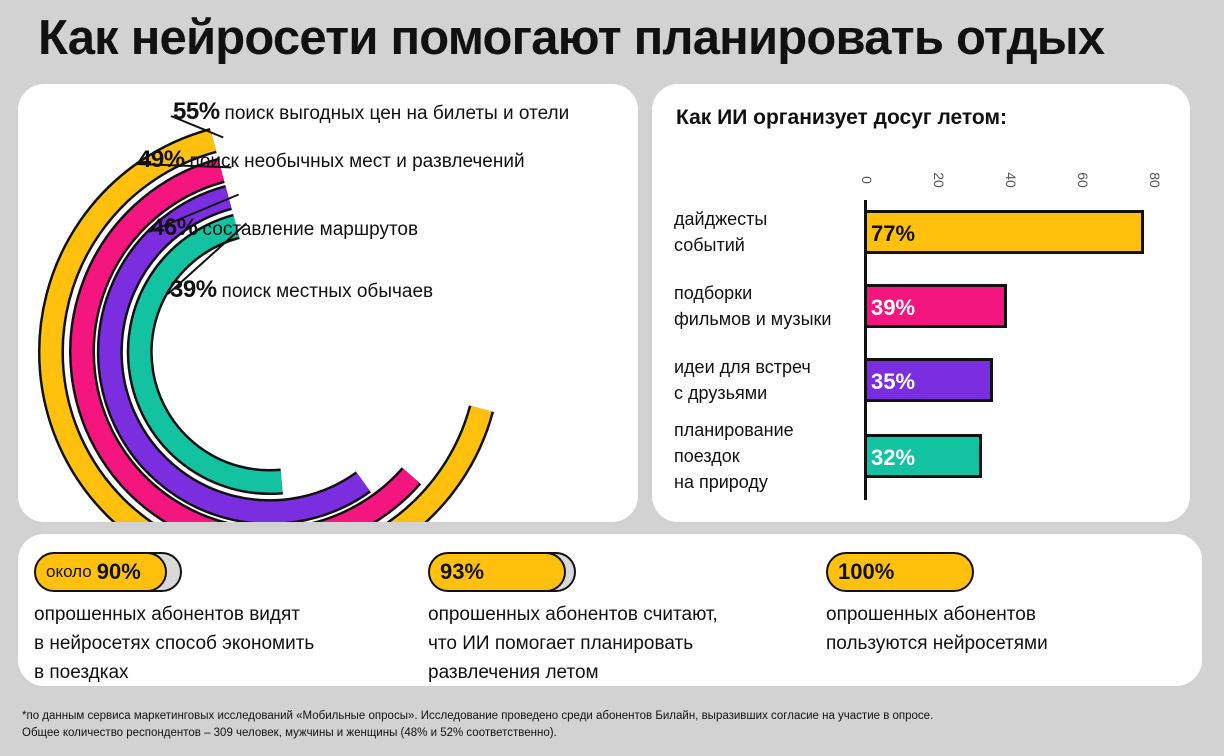  What do you see at coordinates (893, 457) in the screenshot?
I see `bar-value-label: 32%` at bounding box center [893, 457].